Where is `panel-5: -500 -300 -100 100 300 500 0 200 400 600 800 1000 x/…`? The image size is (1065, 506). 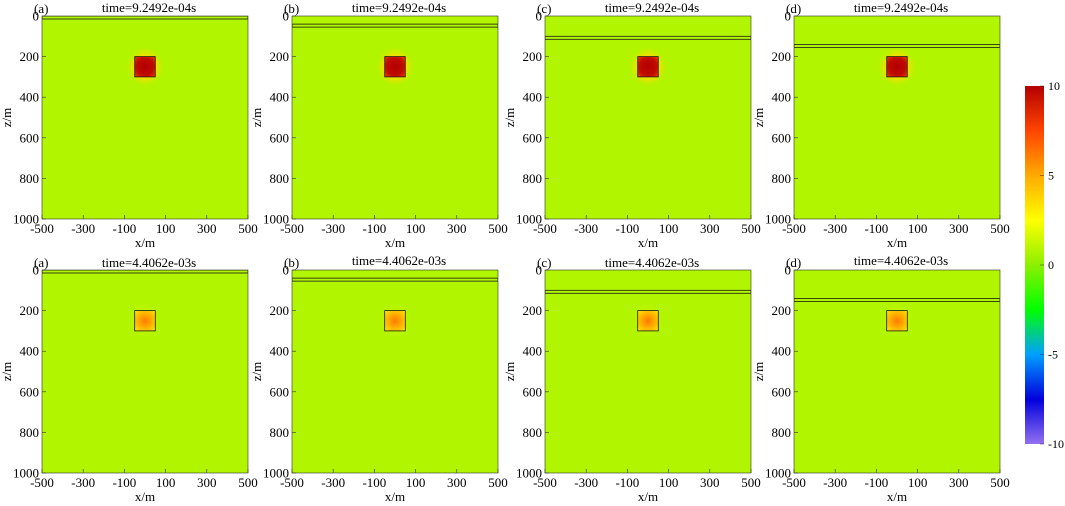 panel-5: -500 -300 -100 100 300 500 0 200 400 600 800 1000 x/… is located at coordinates (129, 379).